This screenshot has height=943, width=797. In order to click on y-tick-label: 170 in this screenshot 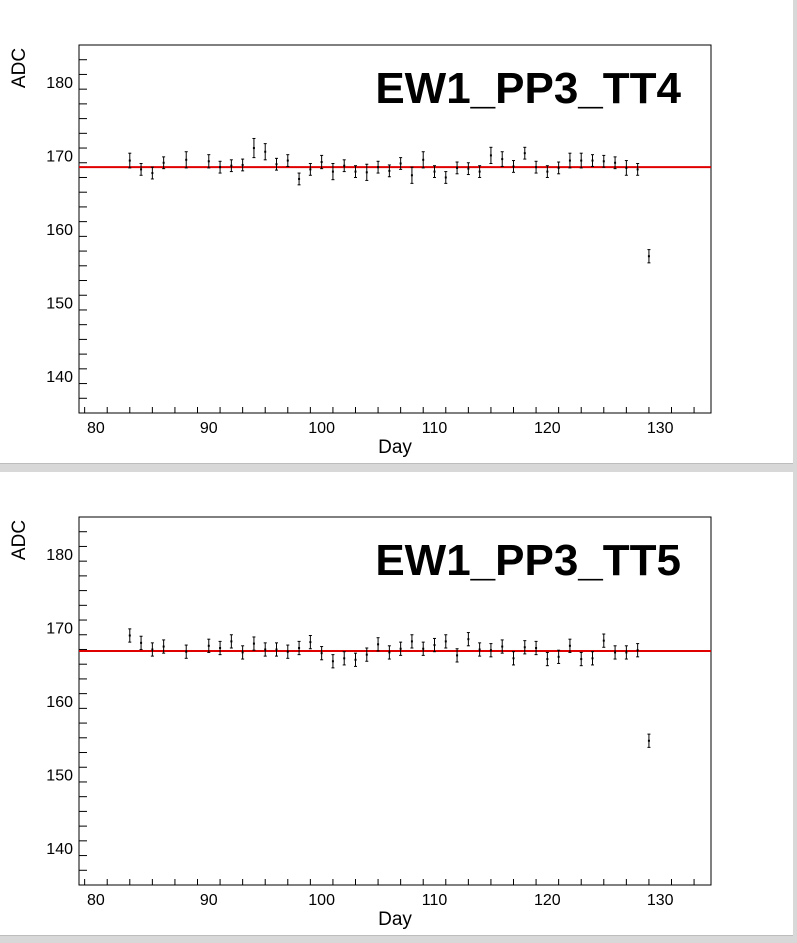, I will do `click(59, 156)`.